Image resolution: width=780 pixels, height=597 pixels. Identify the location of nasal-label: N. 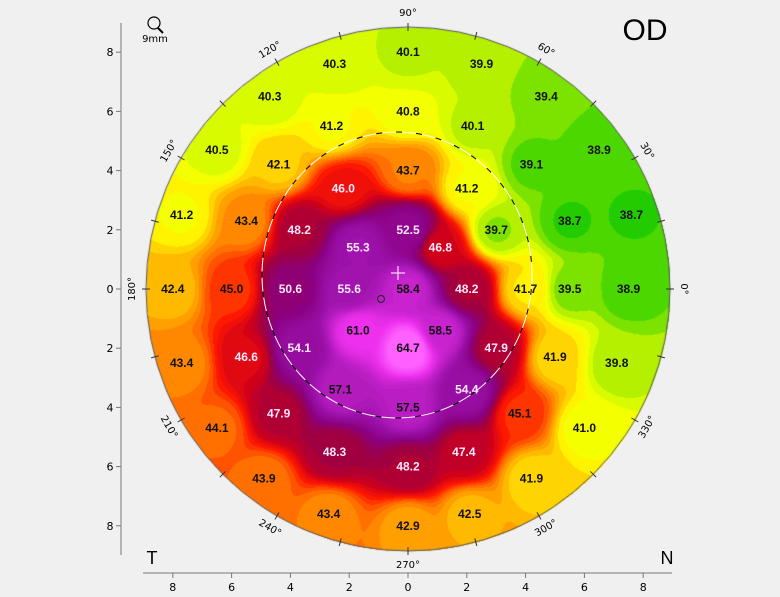
(667, 558).